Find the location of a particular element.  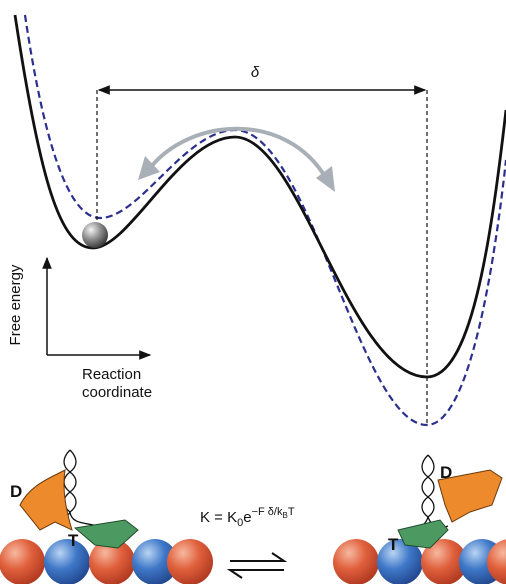

equation-sub: B is located at coordinates (284, 515).